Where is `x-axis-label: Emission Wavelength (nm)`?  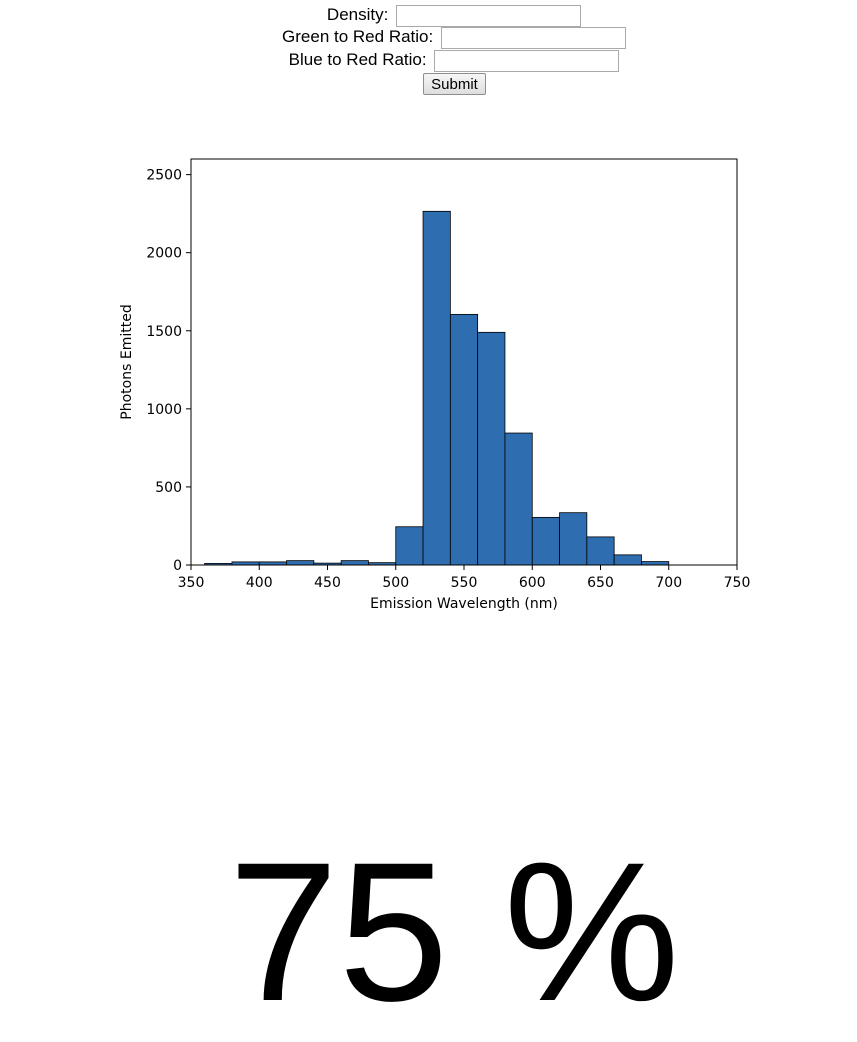 x-axis-label: Emission Wavelength (nm) is located at coordinates (464, 604).